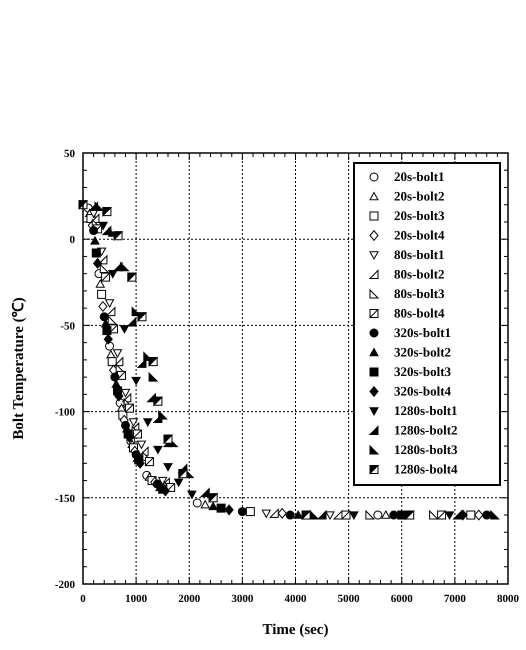 Image resolution: width=526 pixels, height=650 pixels. I want to click on legend-label: 20s-bolt2, so click(419, 196).